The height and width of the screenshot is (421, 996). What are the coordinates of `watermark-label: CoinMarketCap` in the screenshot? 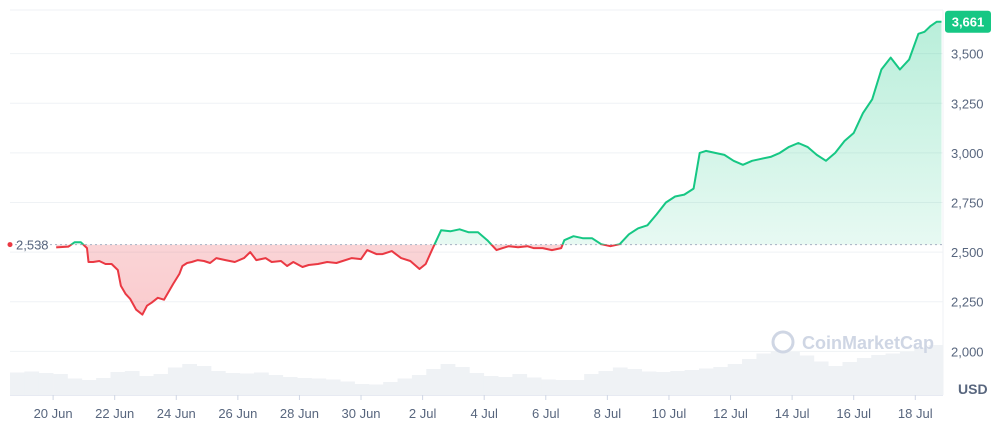 It's located at (868, 343).